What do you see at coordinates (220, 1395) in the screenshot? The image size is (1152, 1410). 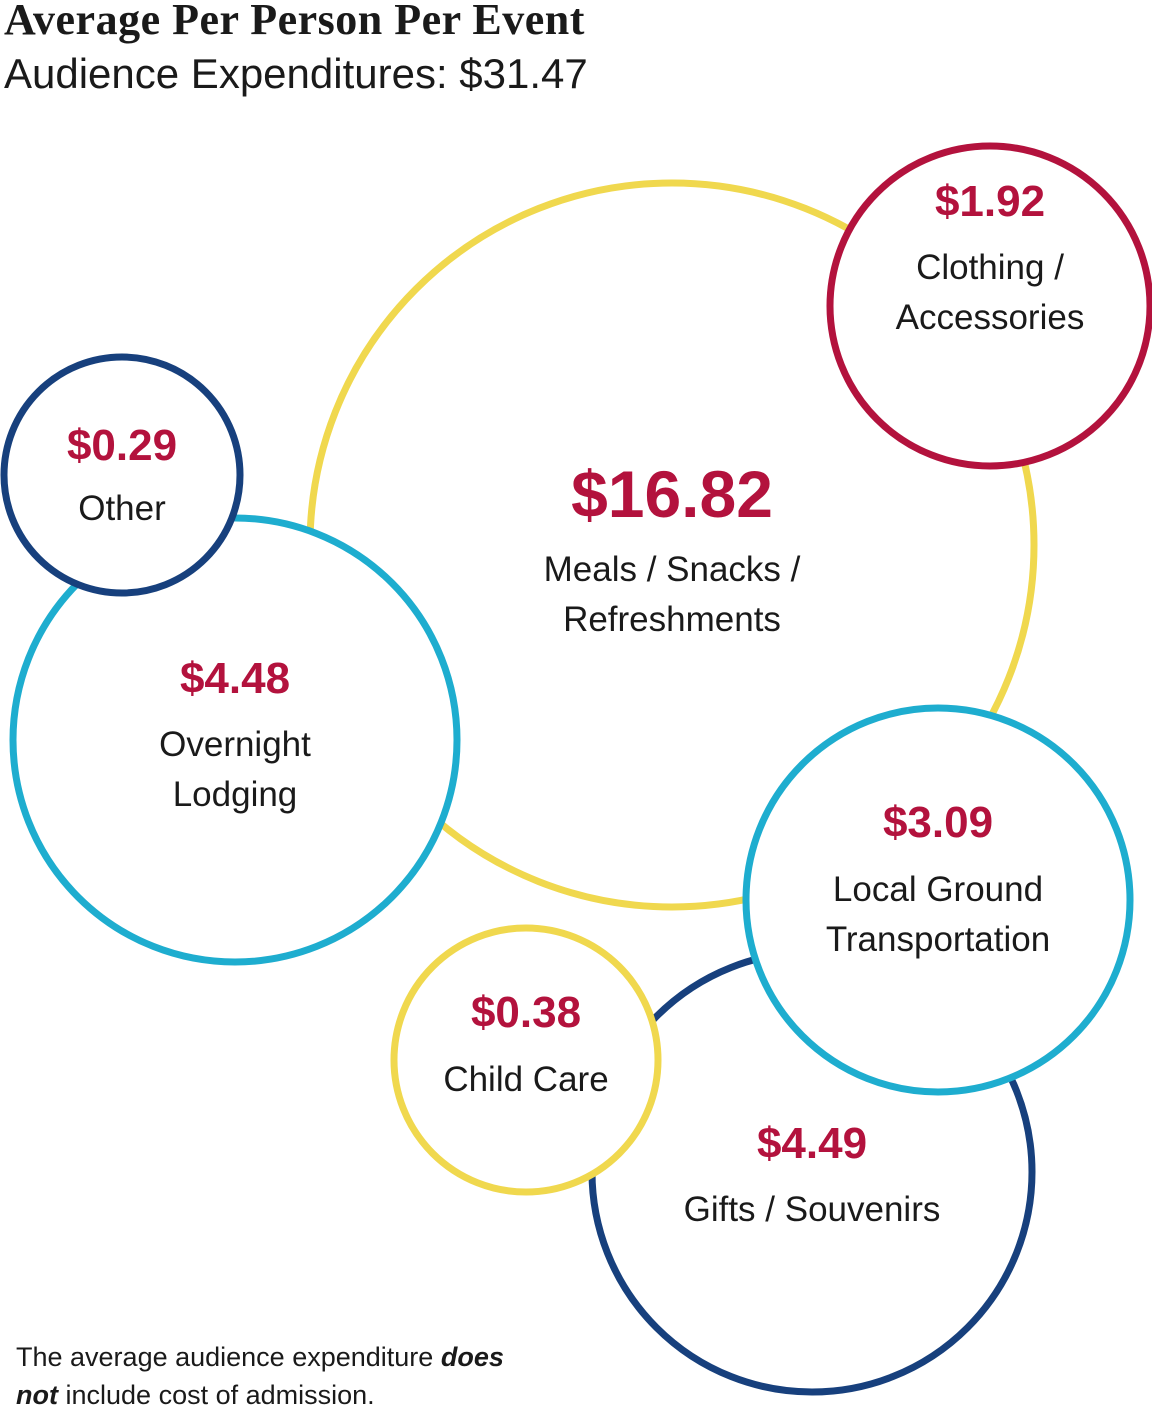 I see `note-text: include cost of admission.` at bounding box center [220, 1395].